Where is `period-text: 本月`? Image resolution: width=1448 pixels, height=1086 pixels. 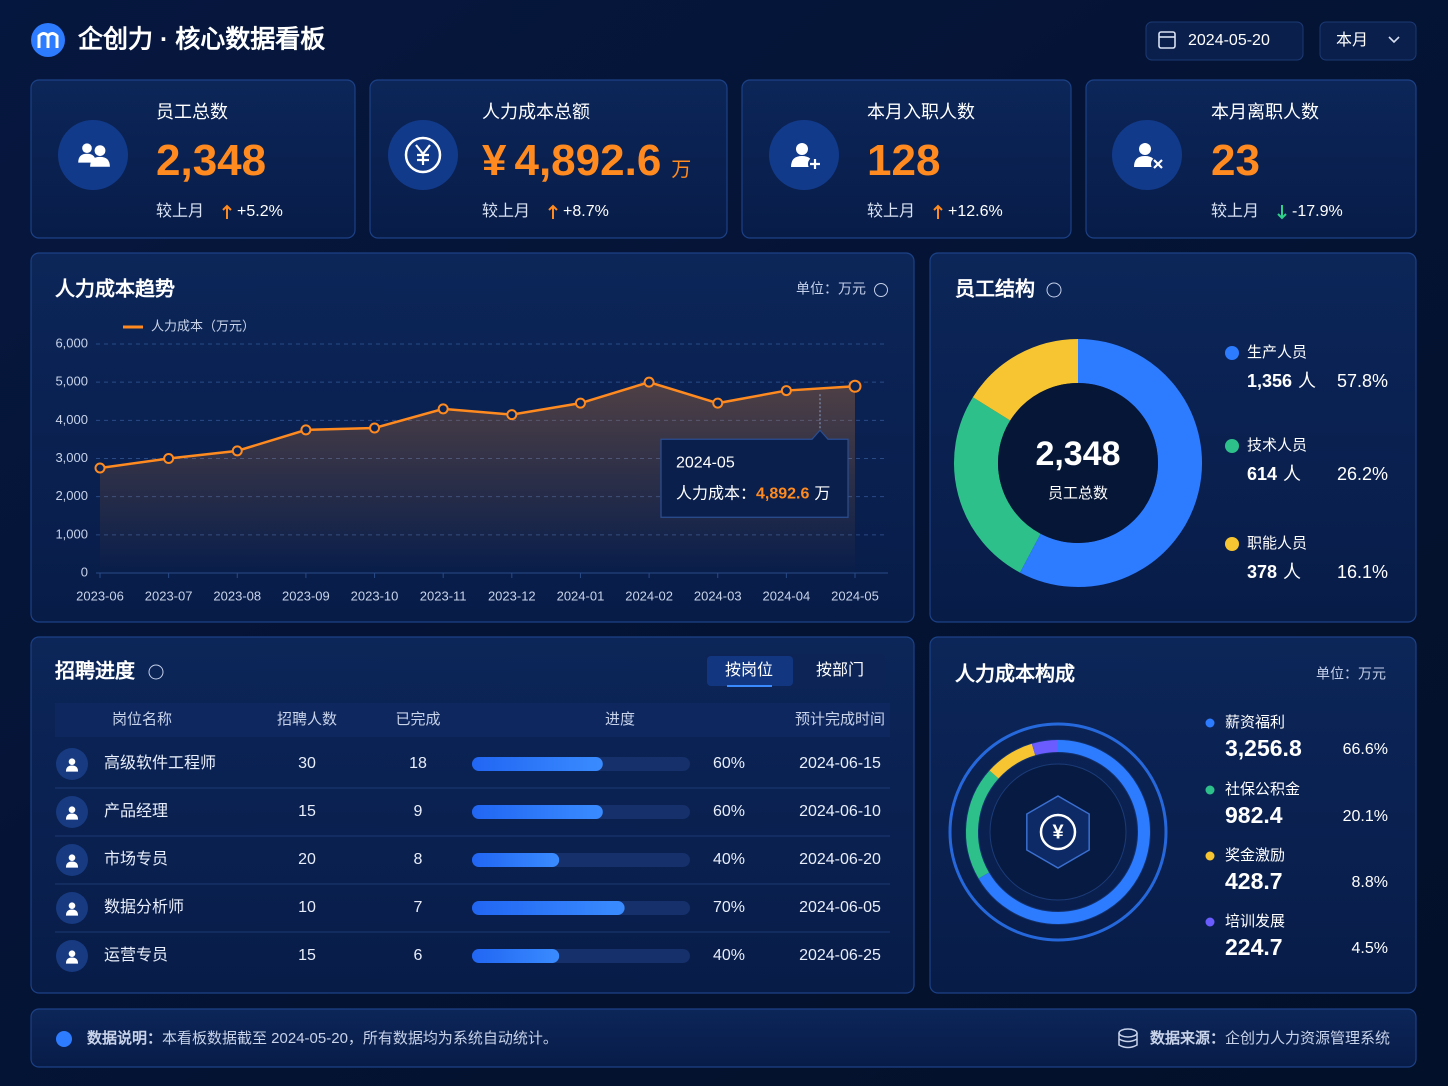 period-text: 本月 is located at coordinates (1352, 40).